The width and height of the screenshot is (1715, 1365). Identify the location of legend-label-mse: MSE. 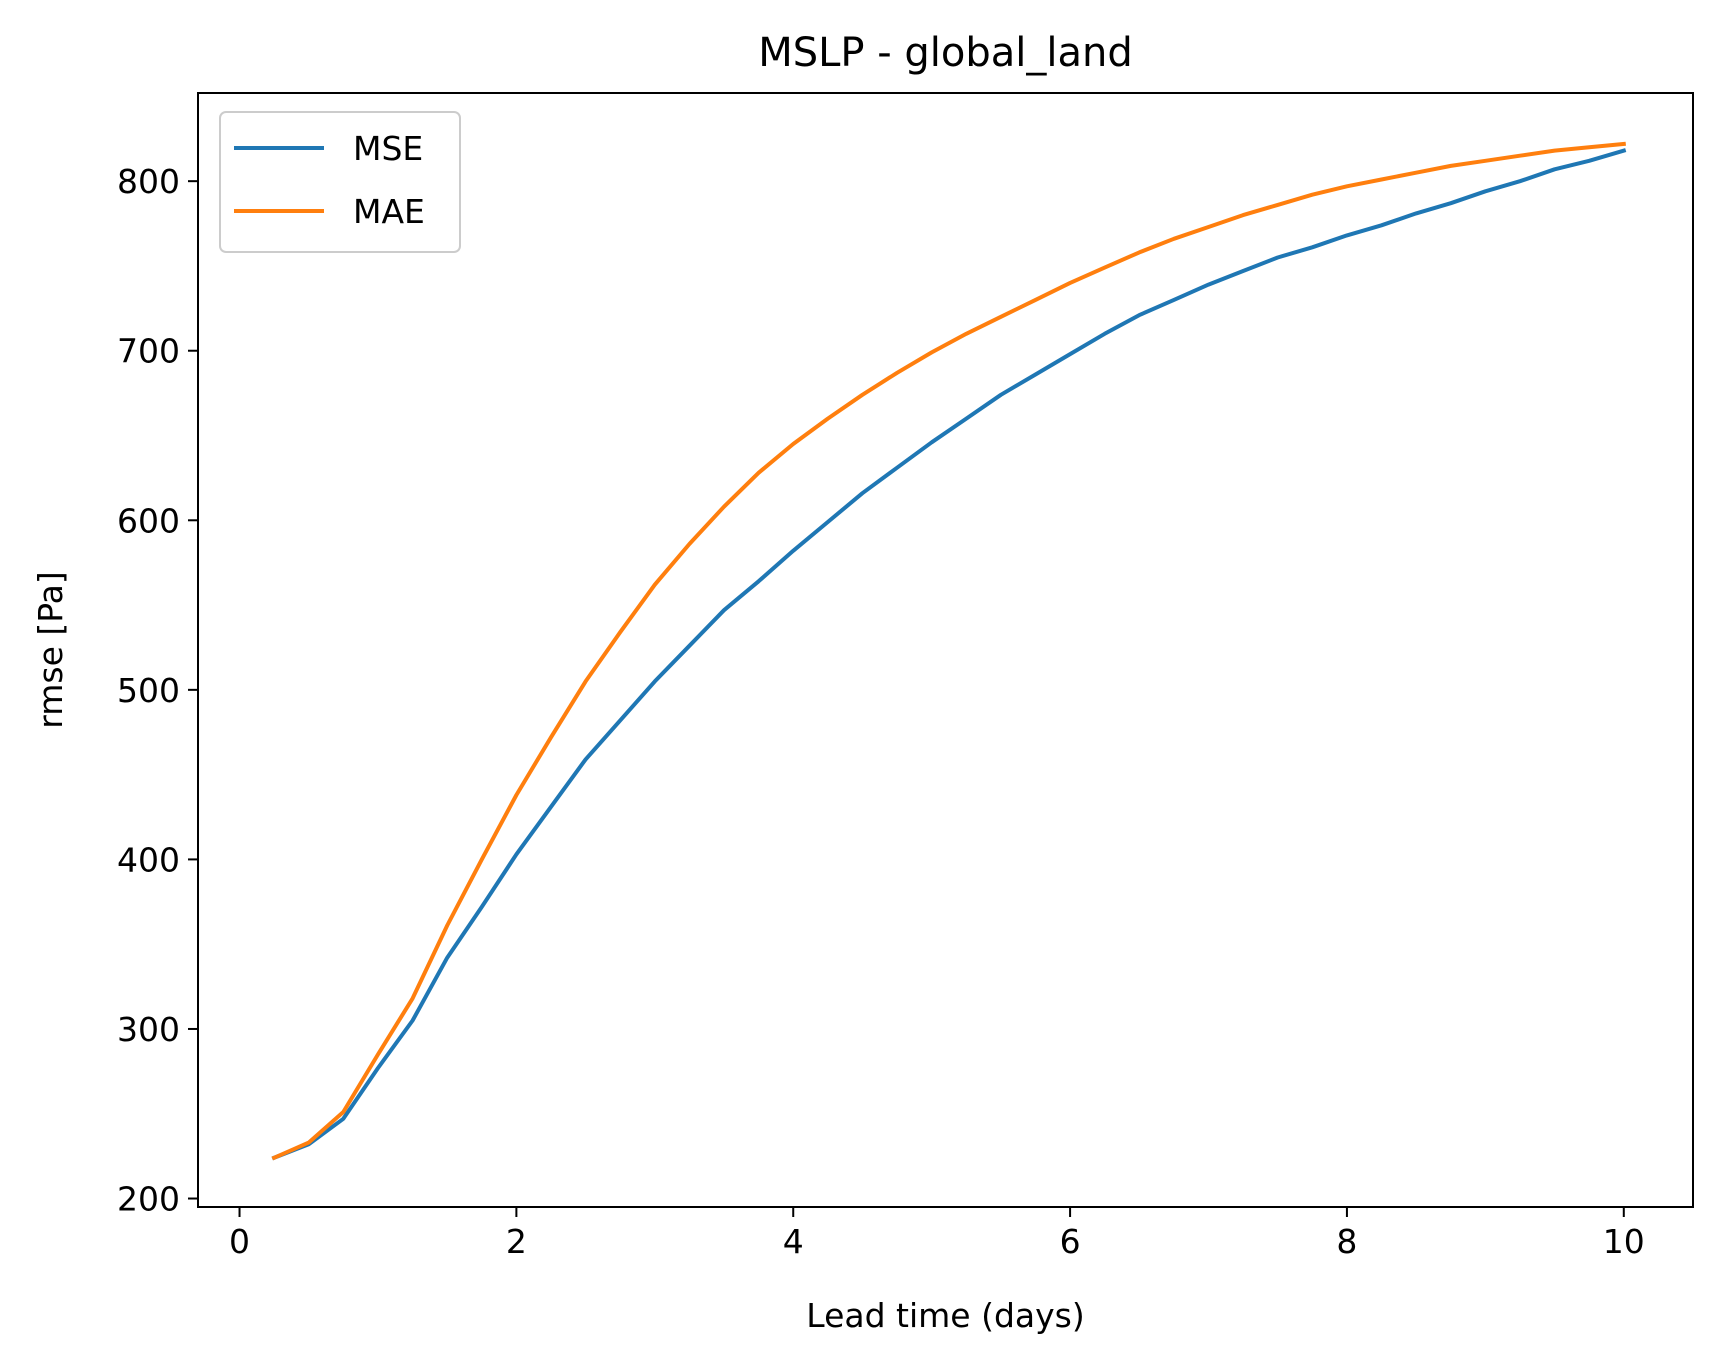
(388, 148).